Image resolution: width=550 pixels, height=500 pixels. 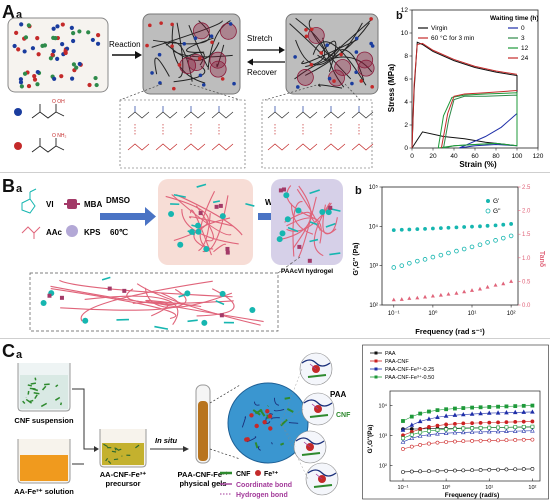 I want to click on legend-label: 3, so click(x=523, y=38).